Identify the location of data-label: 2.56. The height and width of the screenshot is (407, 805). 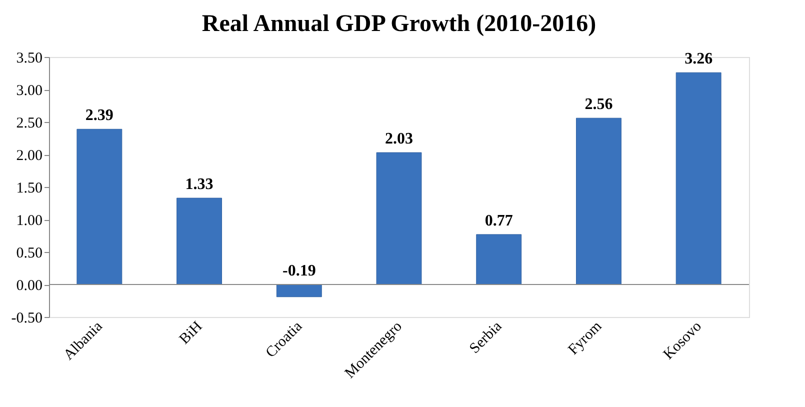
(598, 105).